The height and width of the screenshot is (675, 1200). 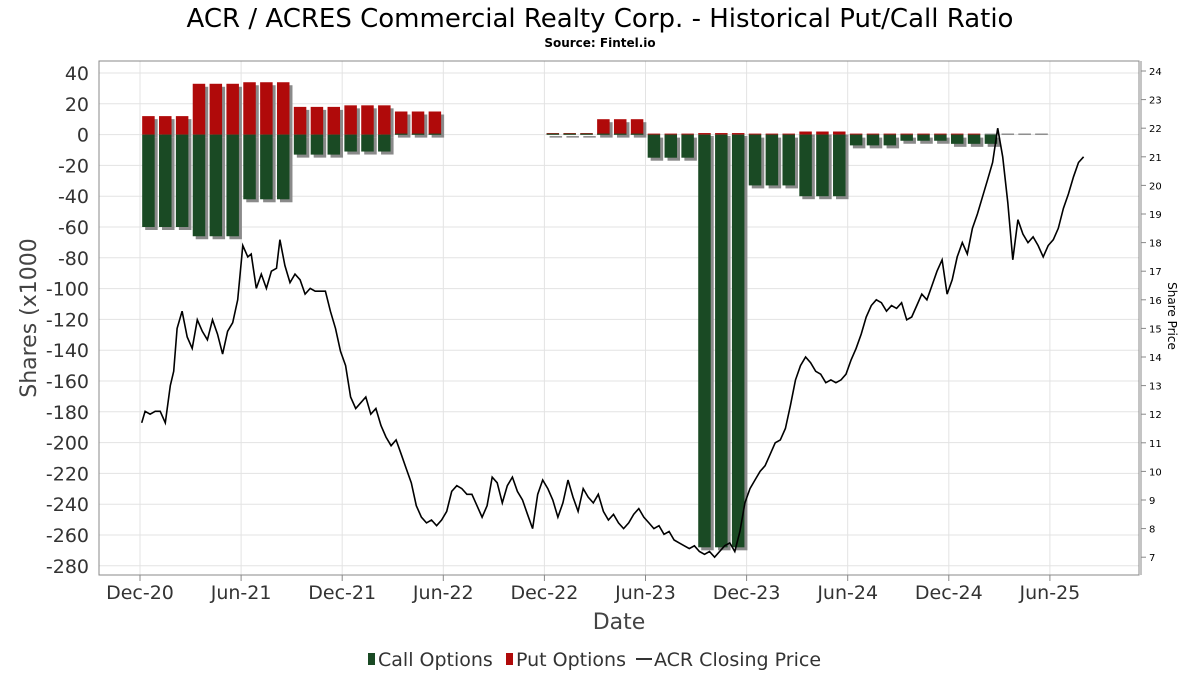 What do you see at coordinates (1155, 415) in the screenshot?
I see `y2-tick-label: 12` at bounding box center [1155, 415].